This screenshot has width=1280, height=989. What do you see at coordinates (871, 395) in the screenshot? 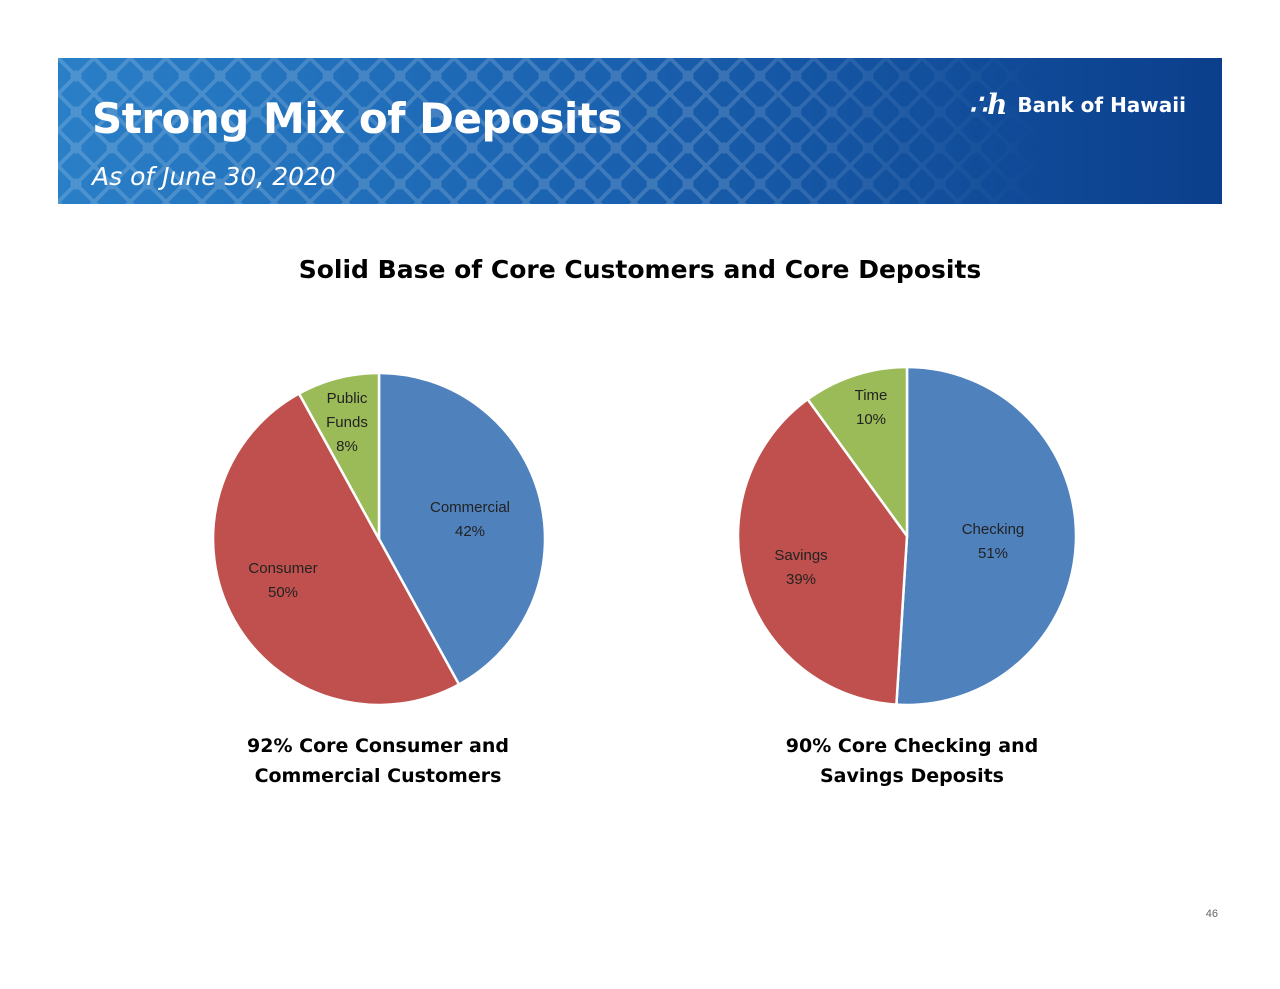
I see `slice-category-label: Time` at bounding box center [871, 395].